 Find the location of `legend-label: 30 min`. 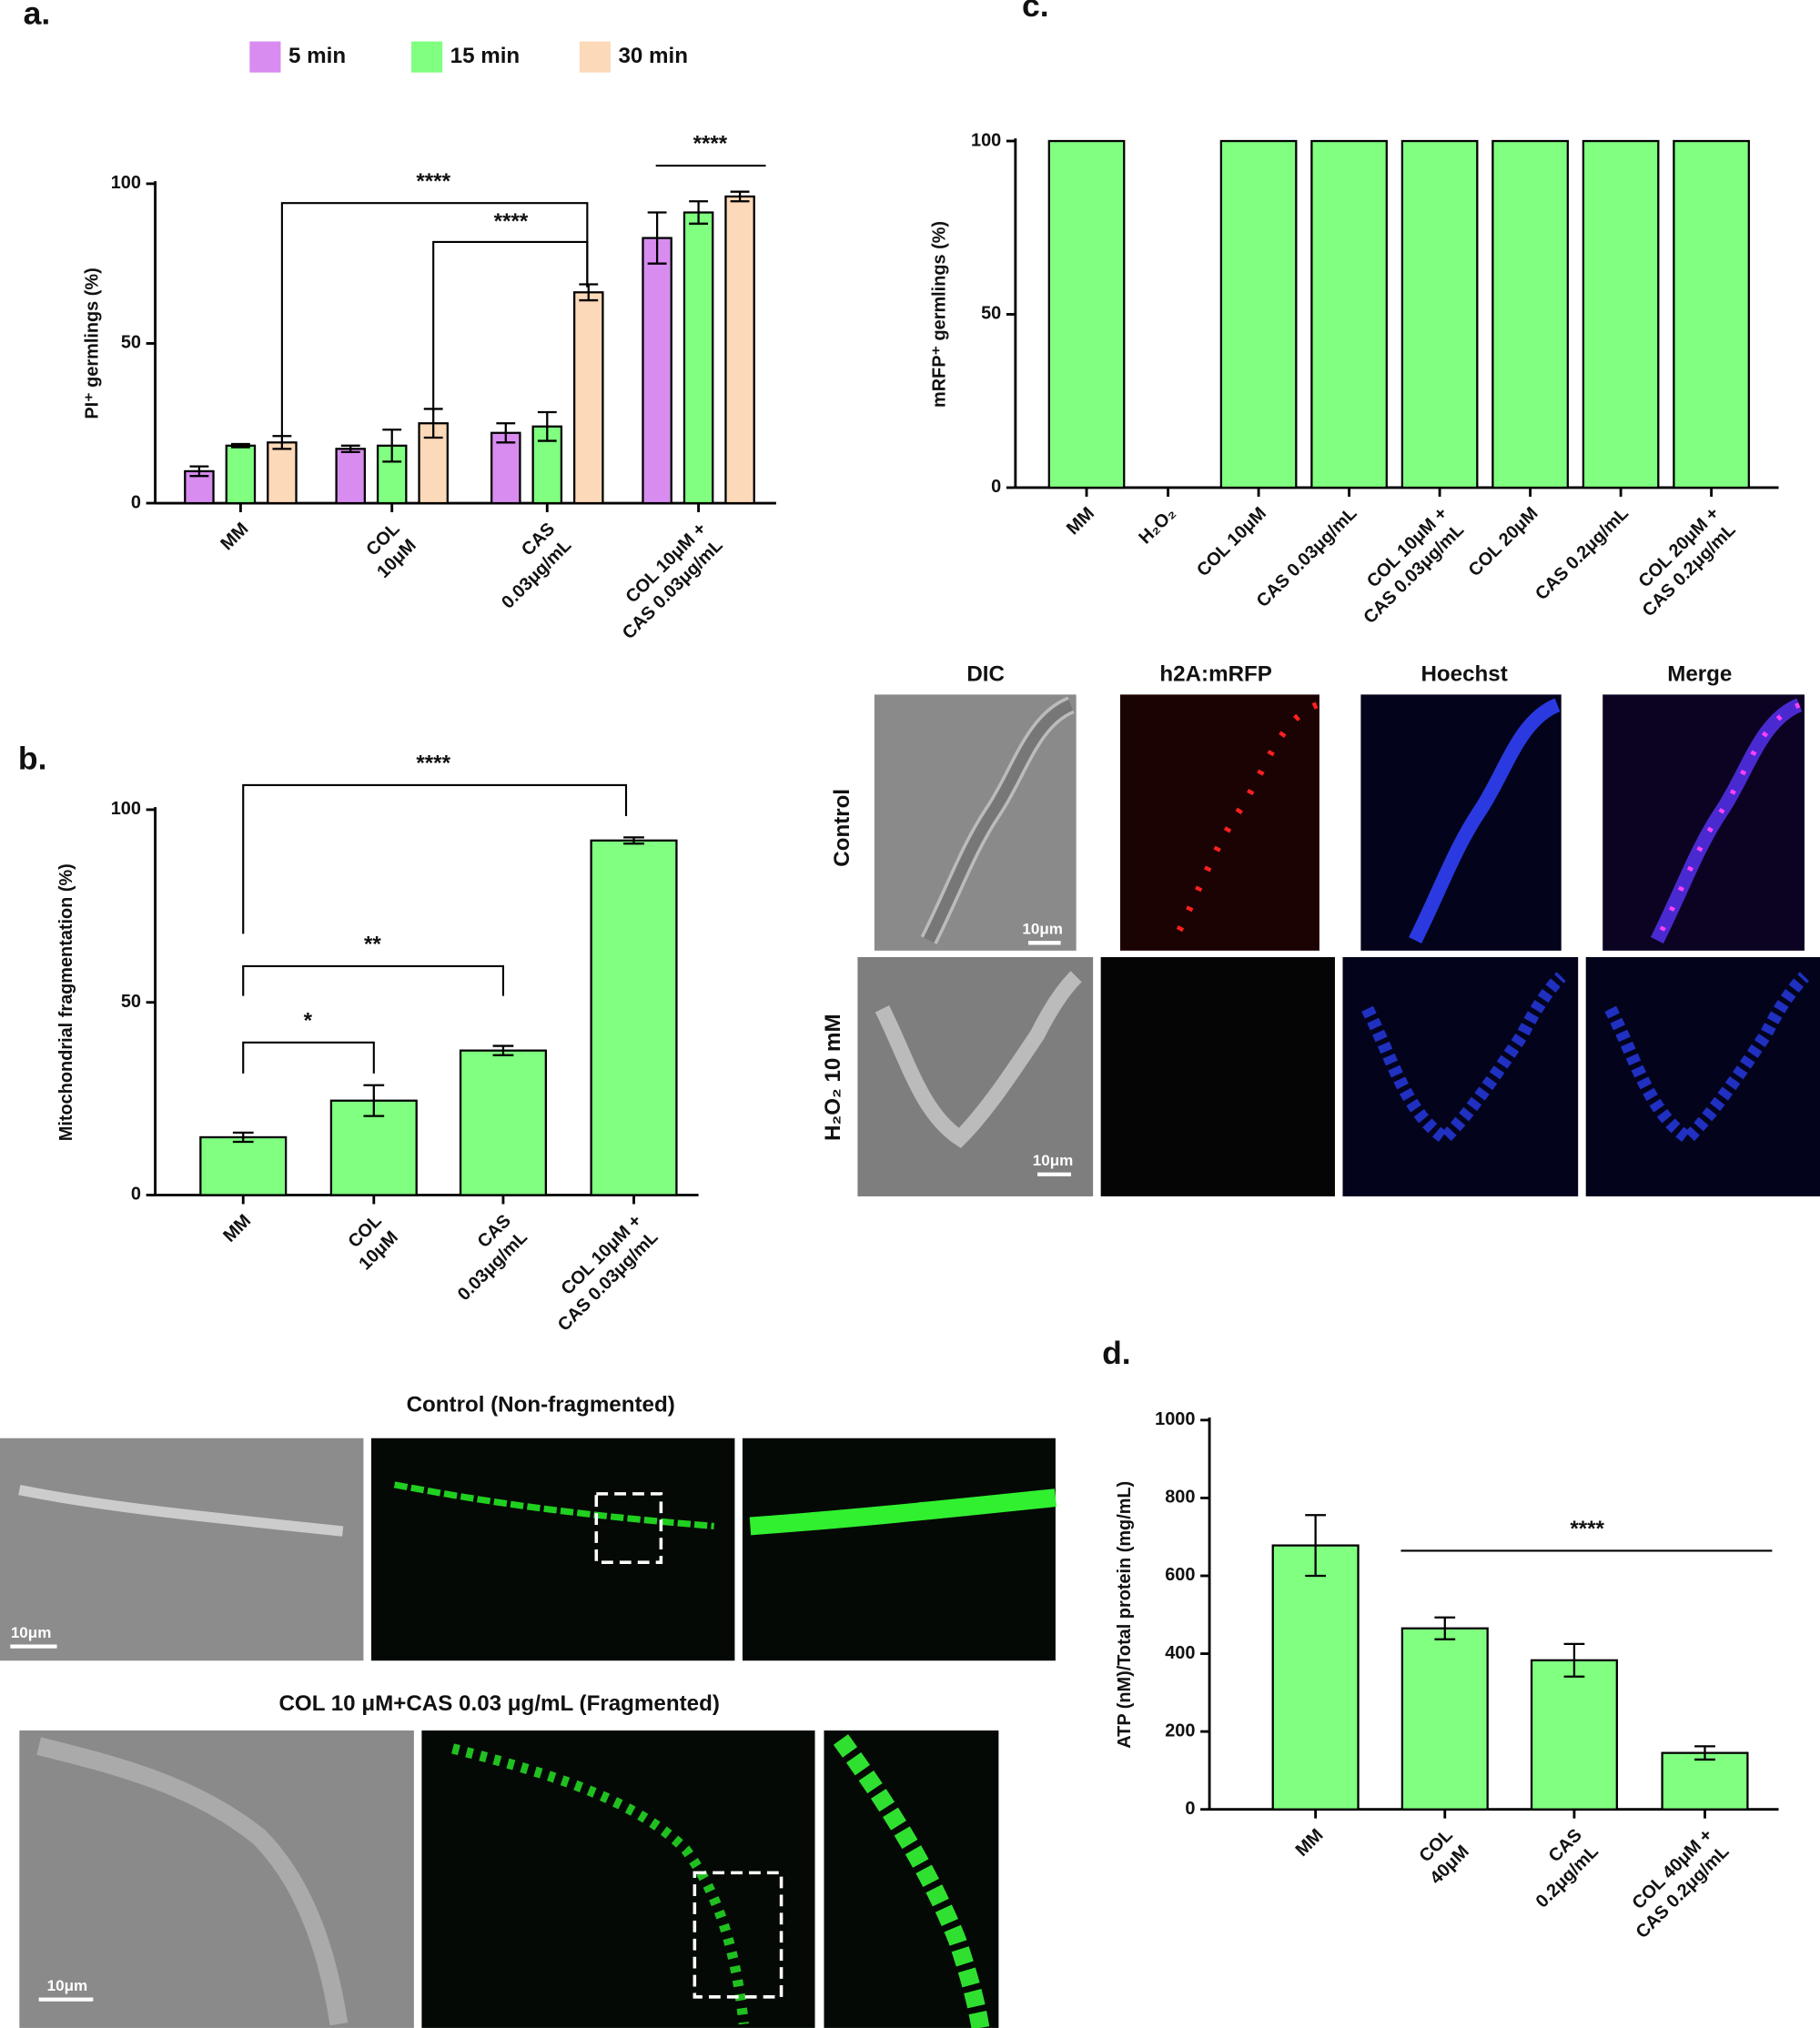

legend-label: 30 min is located at coordinates (653, 56).